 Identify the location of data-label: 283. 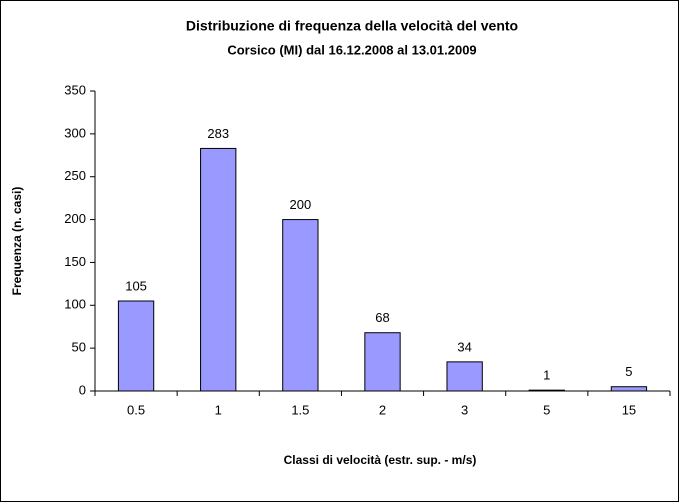
(218, 133).